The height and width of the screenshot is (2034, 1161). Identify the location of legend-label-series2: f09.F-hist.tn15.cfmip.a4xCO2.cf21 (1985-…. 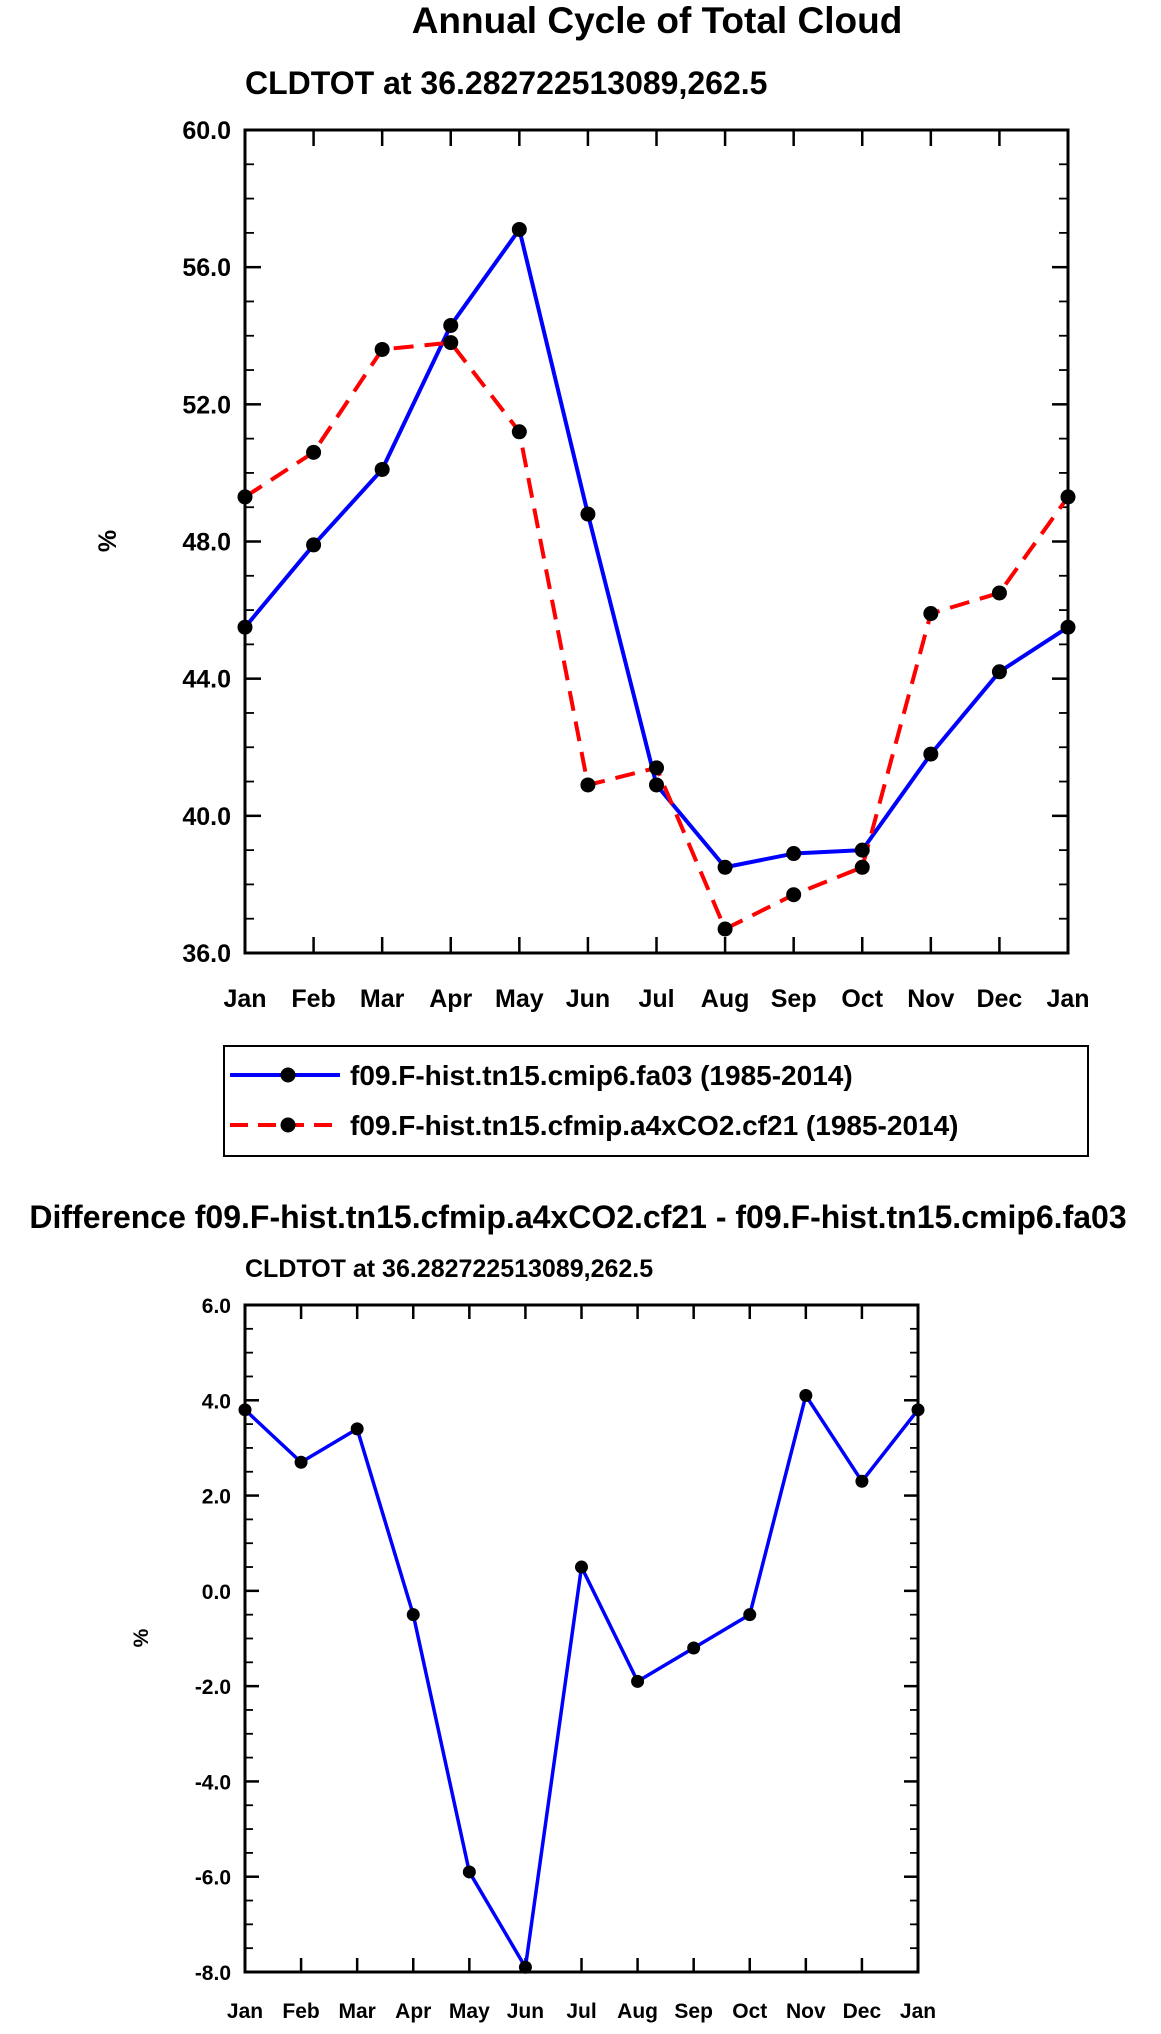
(654, 1125).